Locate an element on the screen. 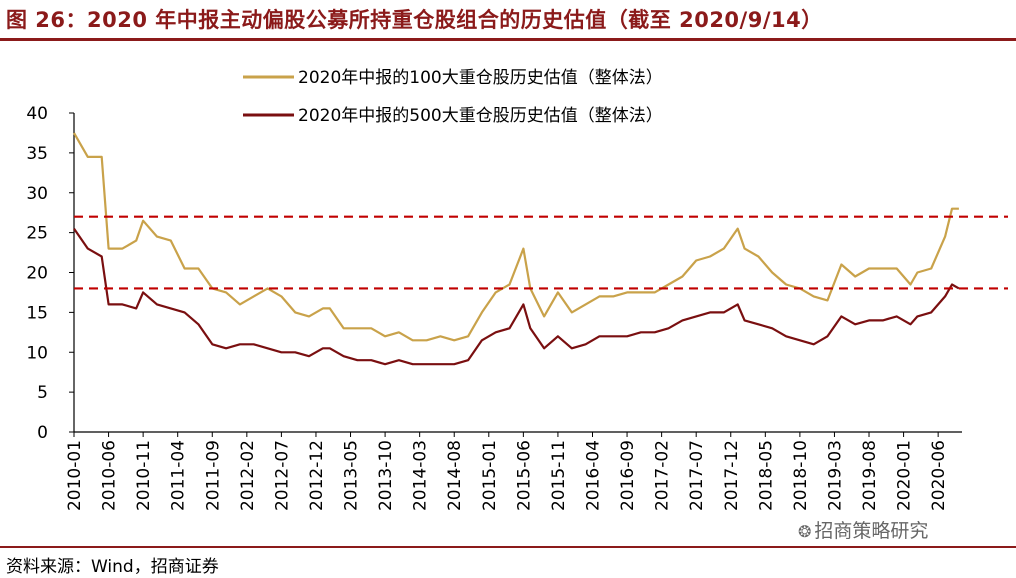 The image size is (1016, 578). footer-divider is located at coordinates (508, 547).